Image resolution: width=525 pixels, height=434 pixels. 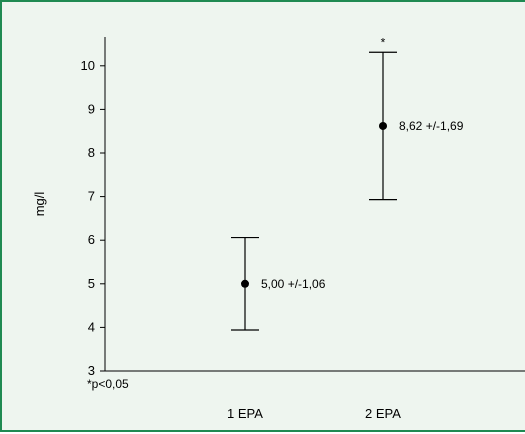 What do you see at coordinates (91, 239) in the screenshot?
I see `y-tick-label: 6` at bounding box center [91, 239].